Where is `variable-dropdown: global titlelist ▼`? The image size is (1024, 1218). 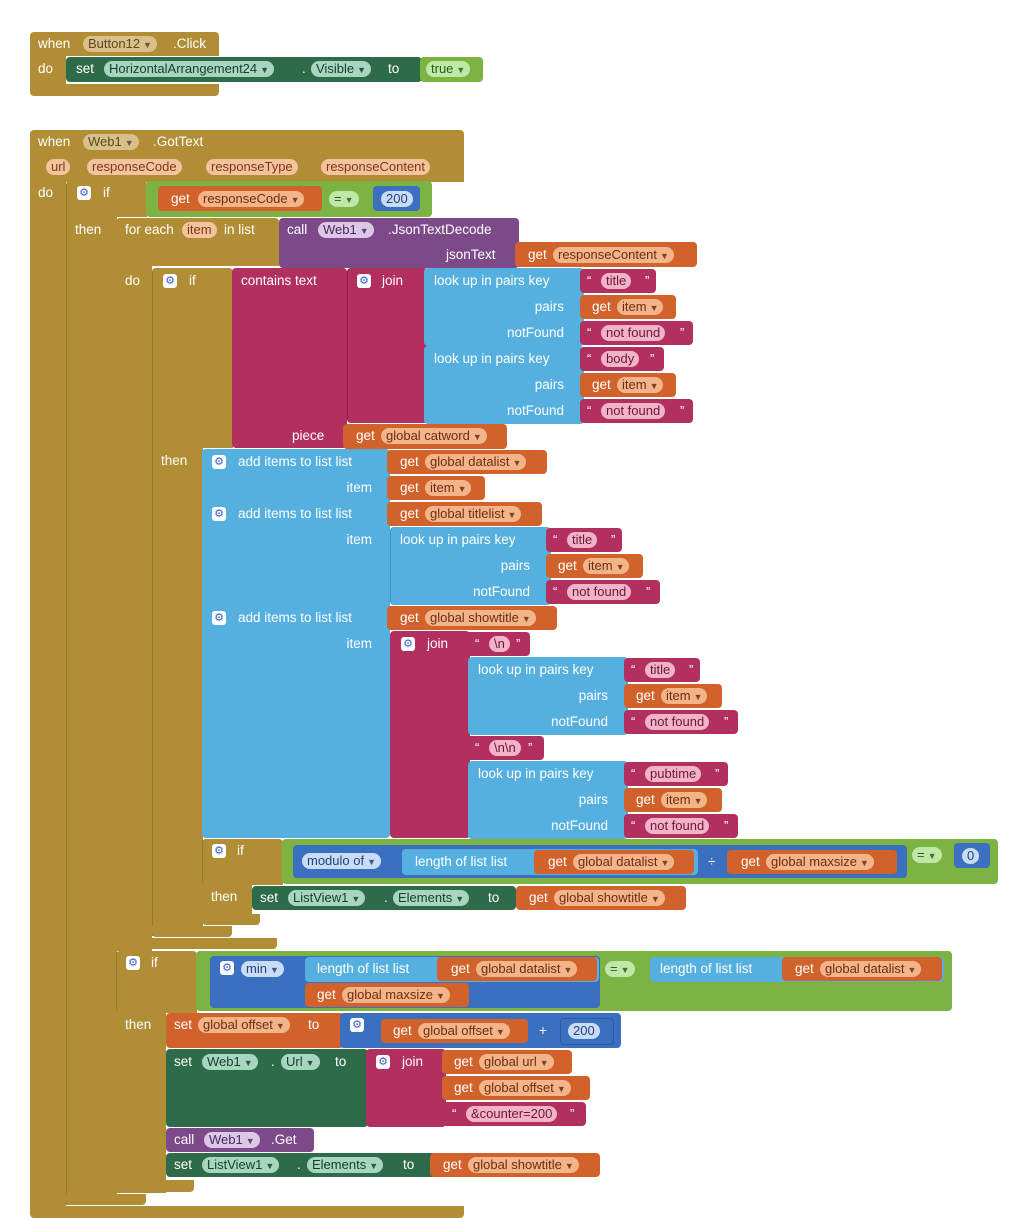 variable-dropdown: global titlelist ▼ is located at coordinates (473, 514).